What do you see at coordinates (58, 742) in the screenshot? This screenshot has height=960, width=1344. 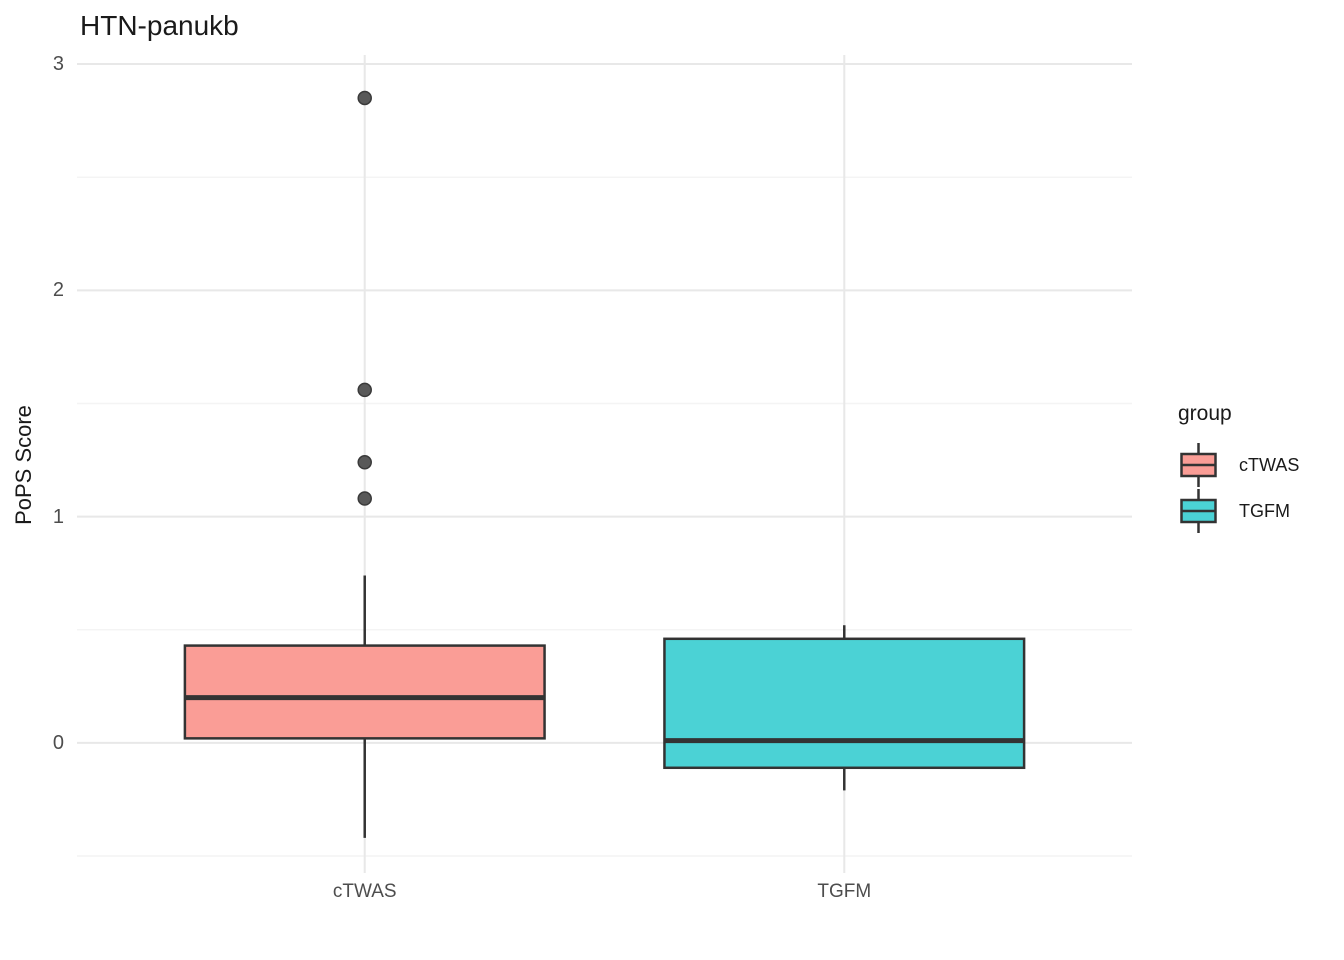 I see `y-tick-label: 0` at bounding box center [58, 742].